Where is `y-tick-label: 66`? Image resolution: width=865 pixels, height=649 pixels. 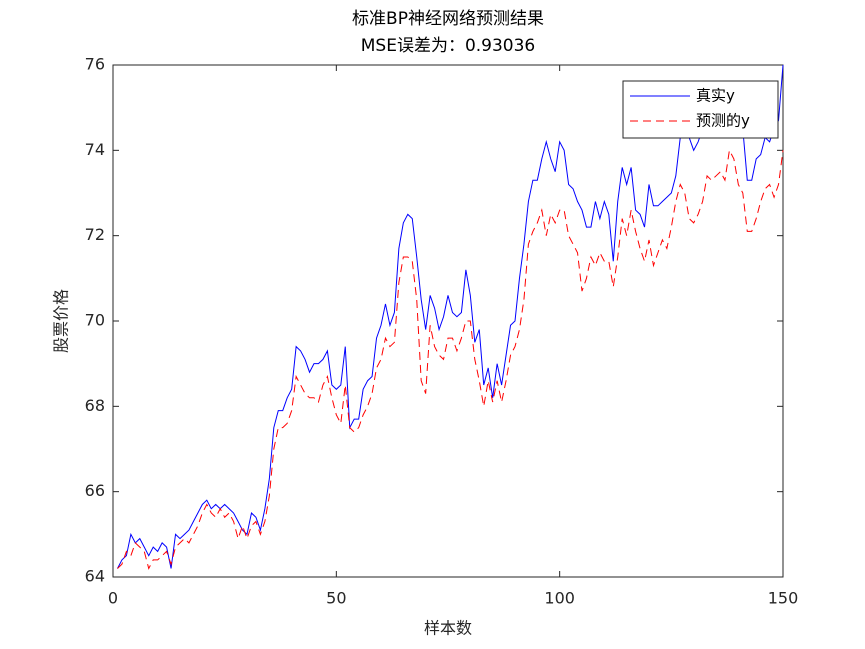
y-tick-label: 66 is located at coordinates (95, 490).